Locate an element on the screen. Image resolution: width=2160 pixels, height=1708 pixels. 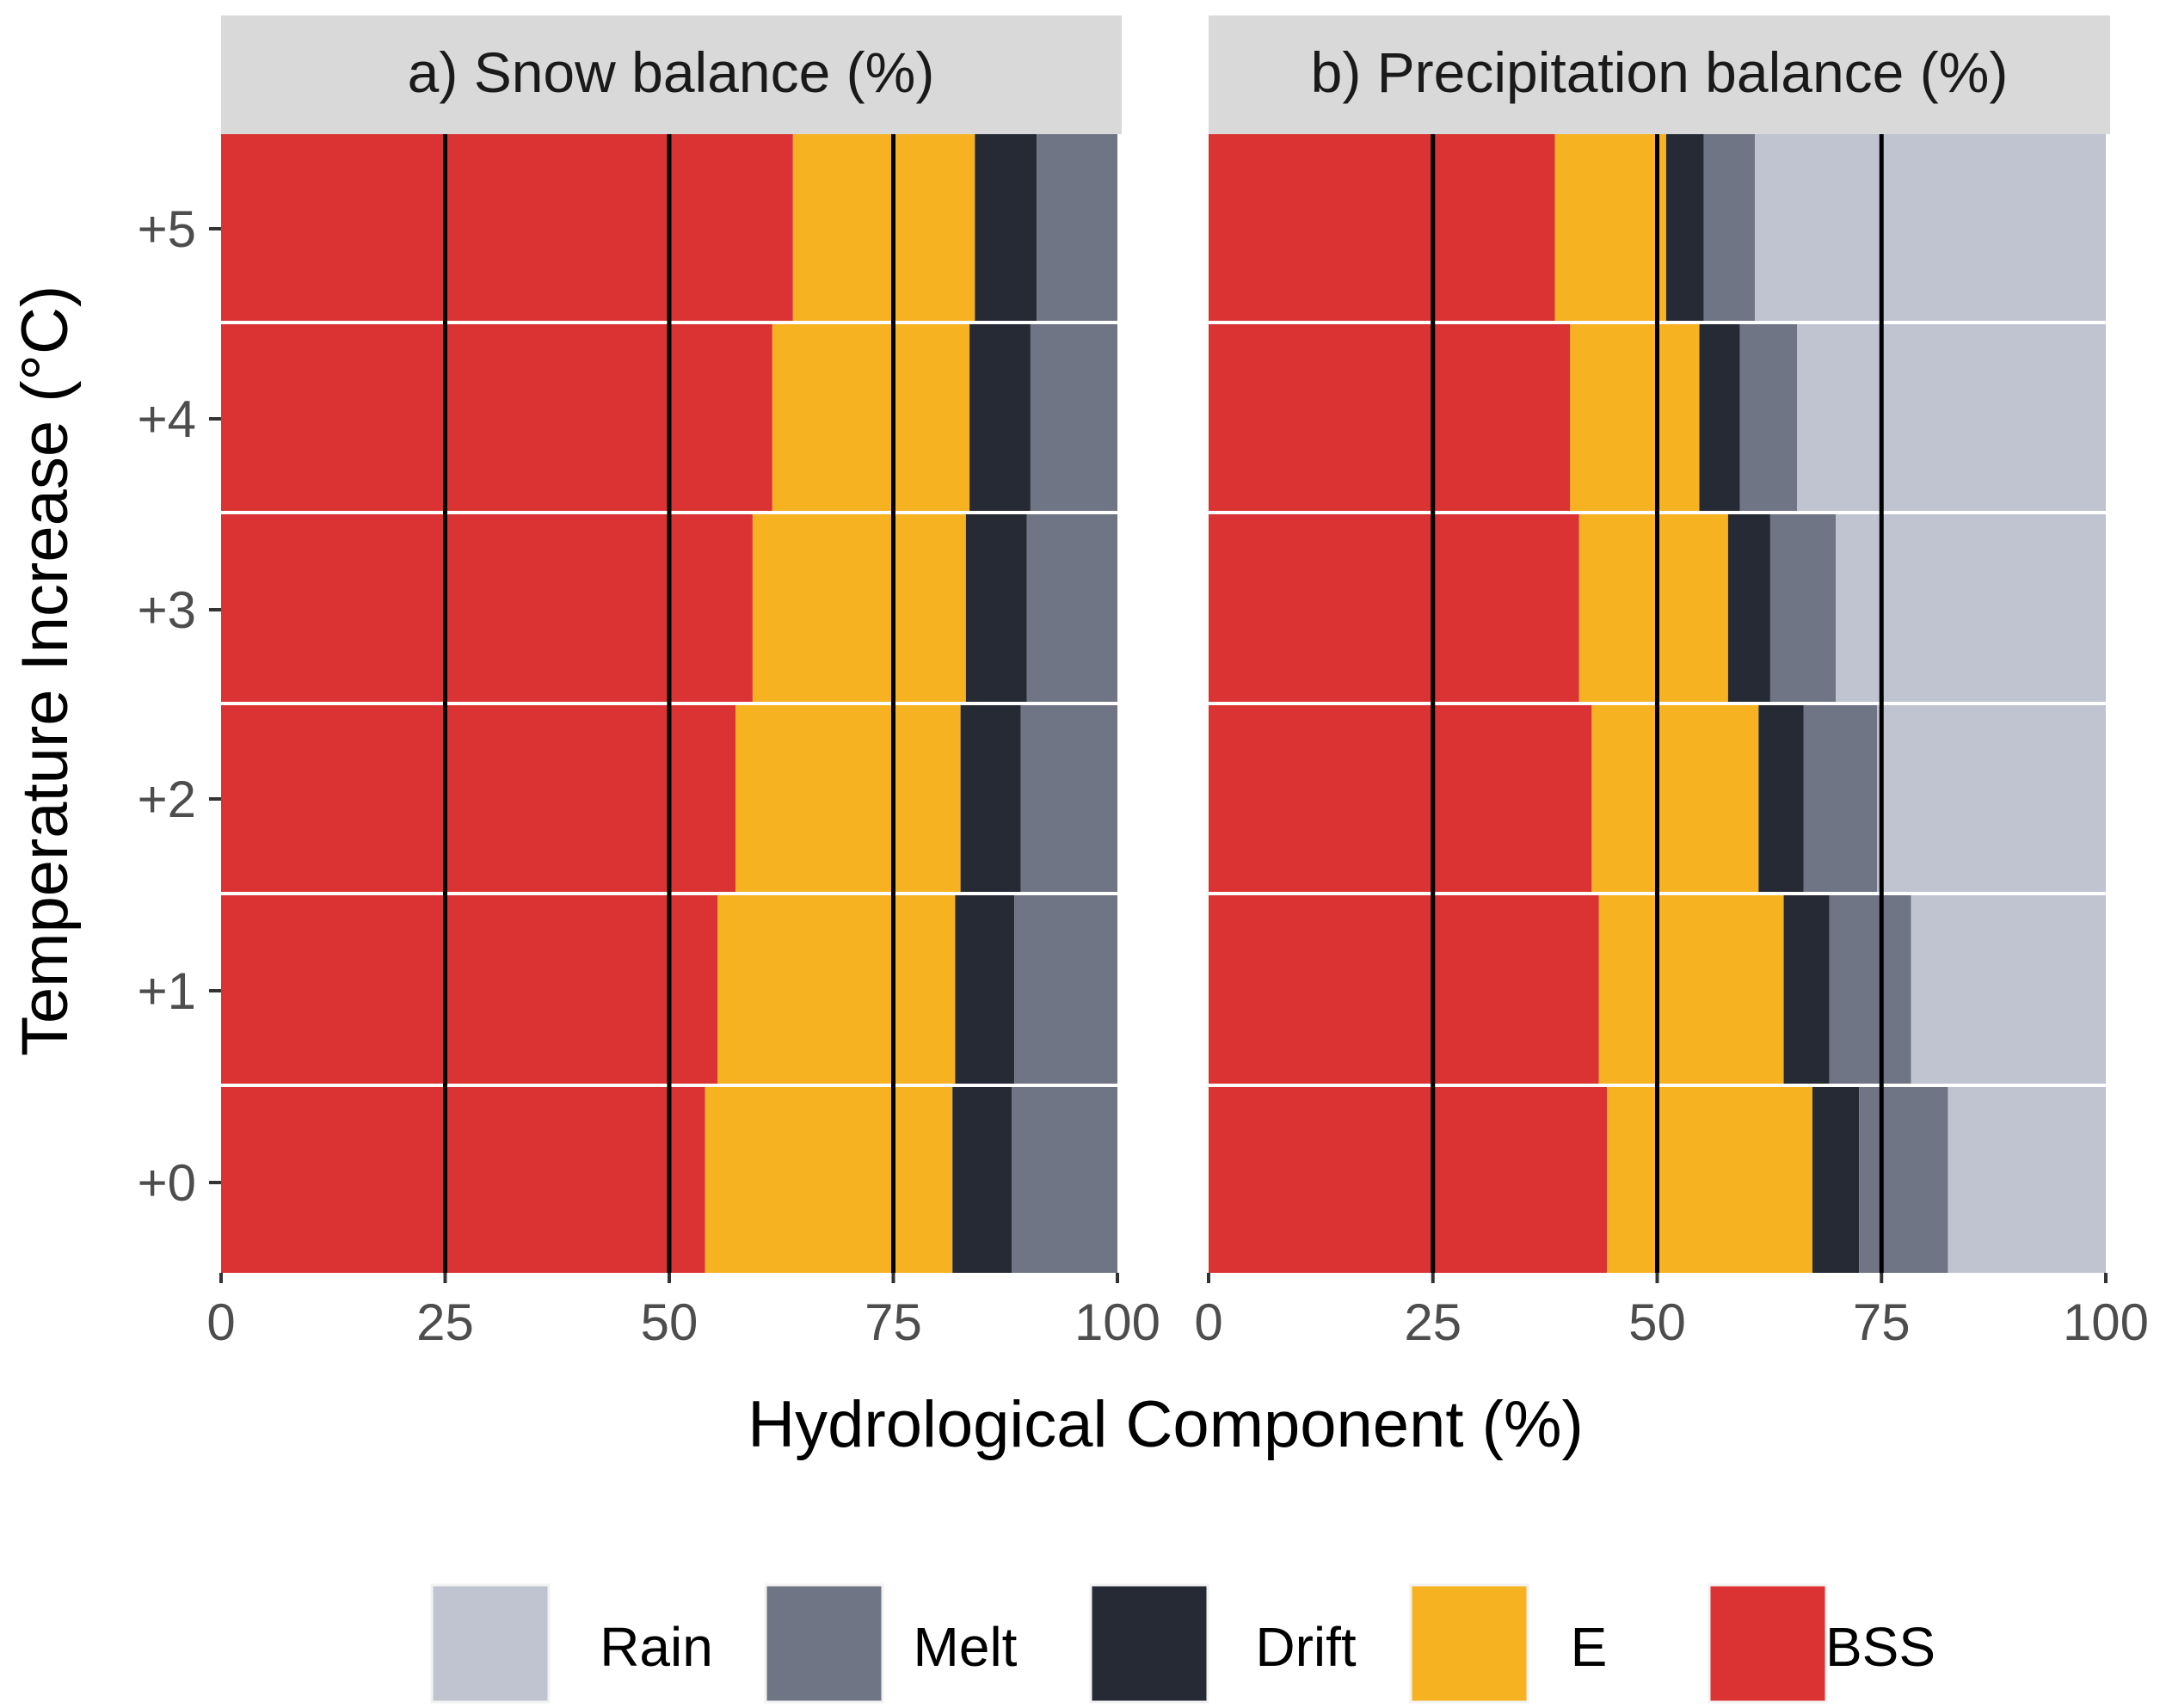
bar-b-drift-plus1 is located at coordinates (1806, 990).